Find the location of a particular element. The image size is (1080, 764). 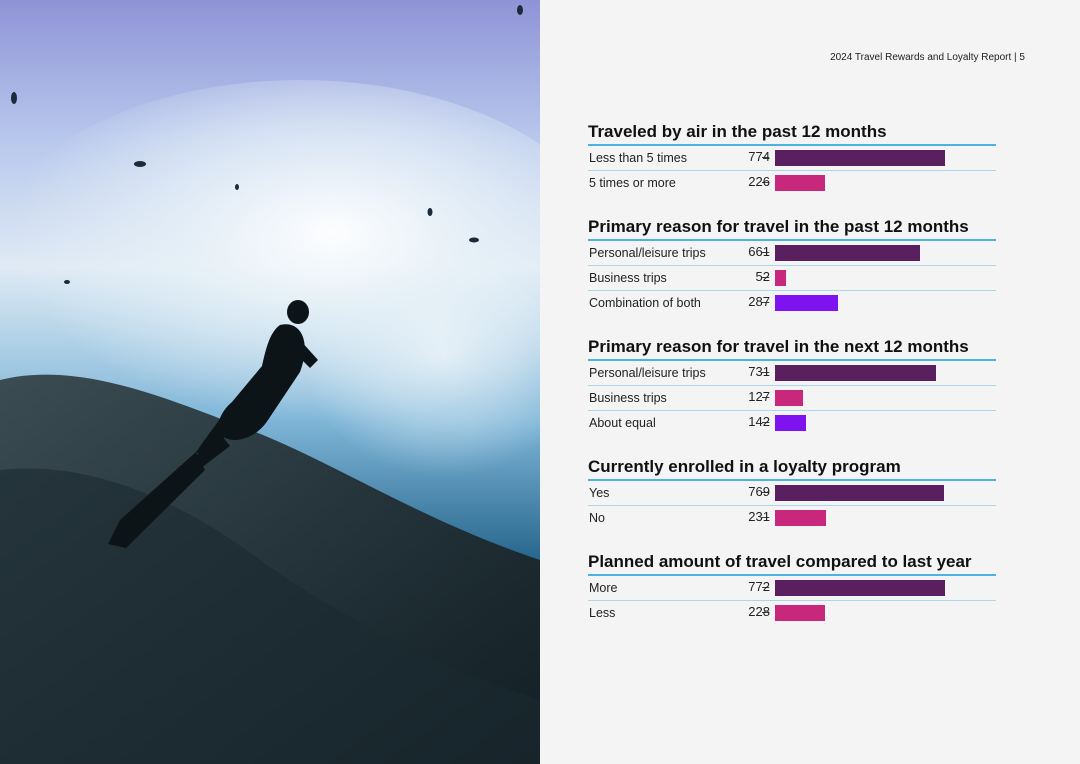

chart-row: Less than 5 times 774– is located at coordinates (792, 158).